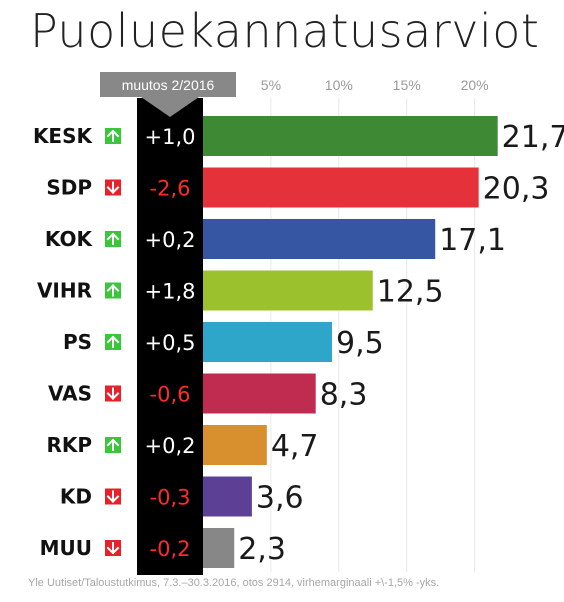 The height and width of the screenshot is (602, 564). What do you see at coordinates (407, 85) in the screenshot?
I see `x-tick-label: 15%` at bounding box center [407, 85].